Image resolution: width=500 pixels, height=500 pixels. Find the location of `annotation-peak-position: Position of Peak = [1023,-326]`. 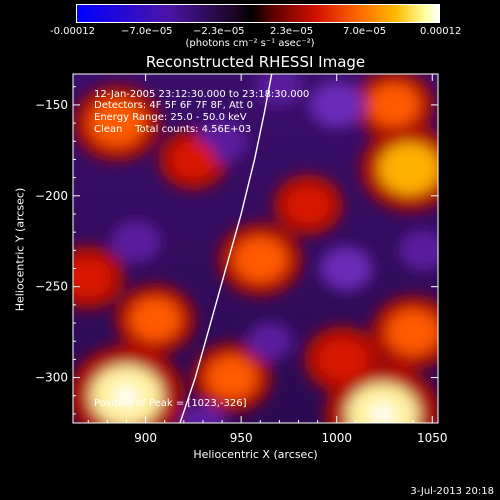

annotation-peak-position: Position of Peak = [1023,-326] is located at coordinates (170, 403).